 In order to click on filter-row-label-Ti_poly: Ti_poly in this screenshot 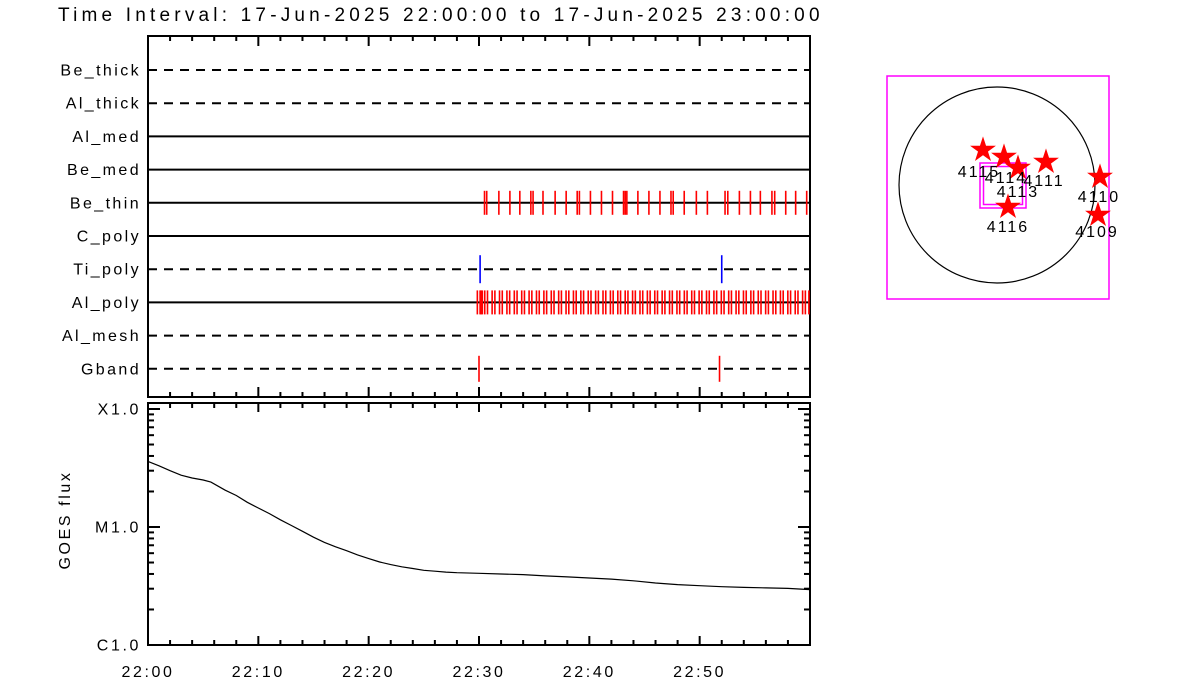, I will do `click(107, 270)`.